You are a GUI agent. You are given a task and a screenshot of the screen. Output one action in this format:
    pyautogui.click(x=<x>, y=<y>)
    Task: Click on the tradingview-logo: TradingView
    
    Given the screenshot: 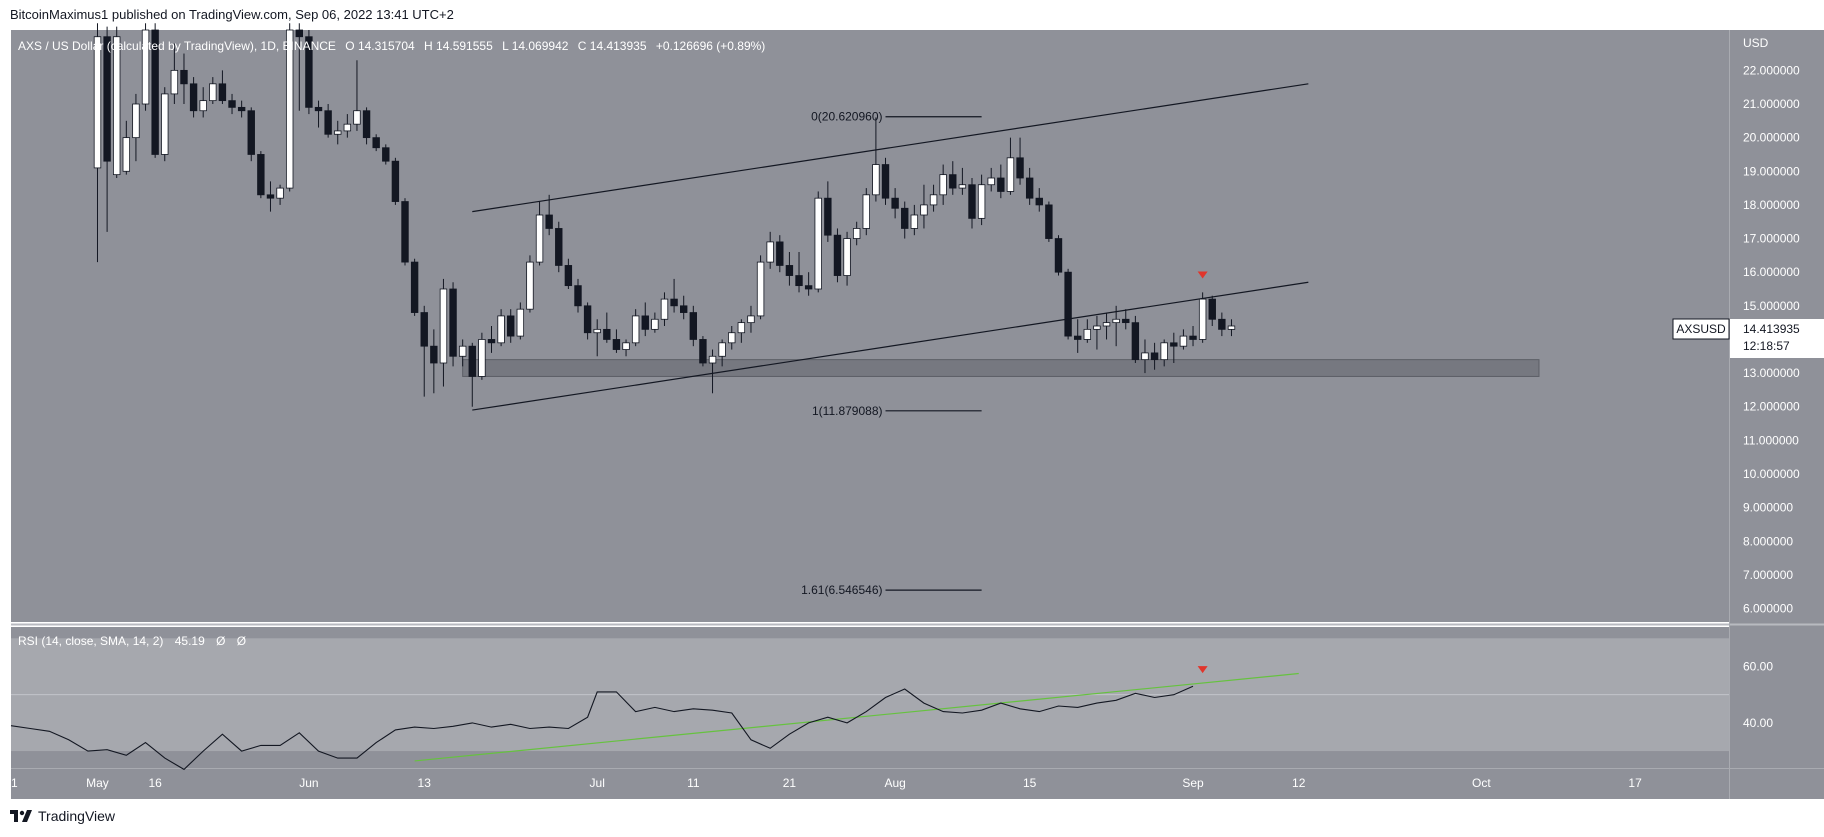 What is the action you would take?
    pyautogui.click(x=62, y=816)
    